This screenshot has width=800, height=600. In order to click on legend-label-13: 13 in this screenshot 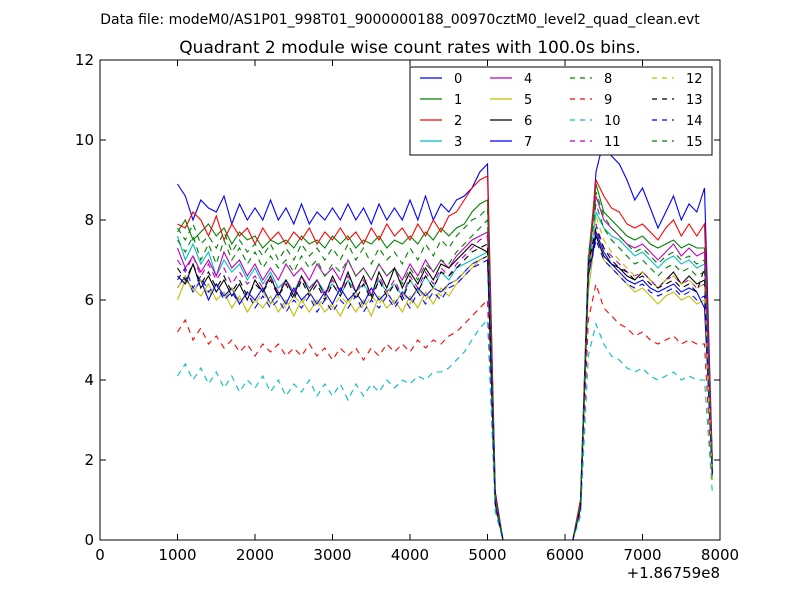, I will do `click(694, 100)`.